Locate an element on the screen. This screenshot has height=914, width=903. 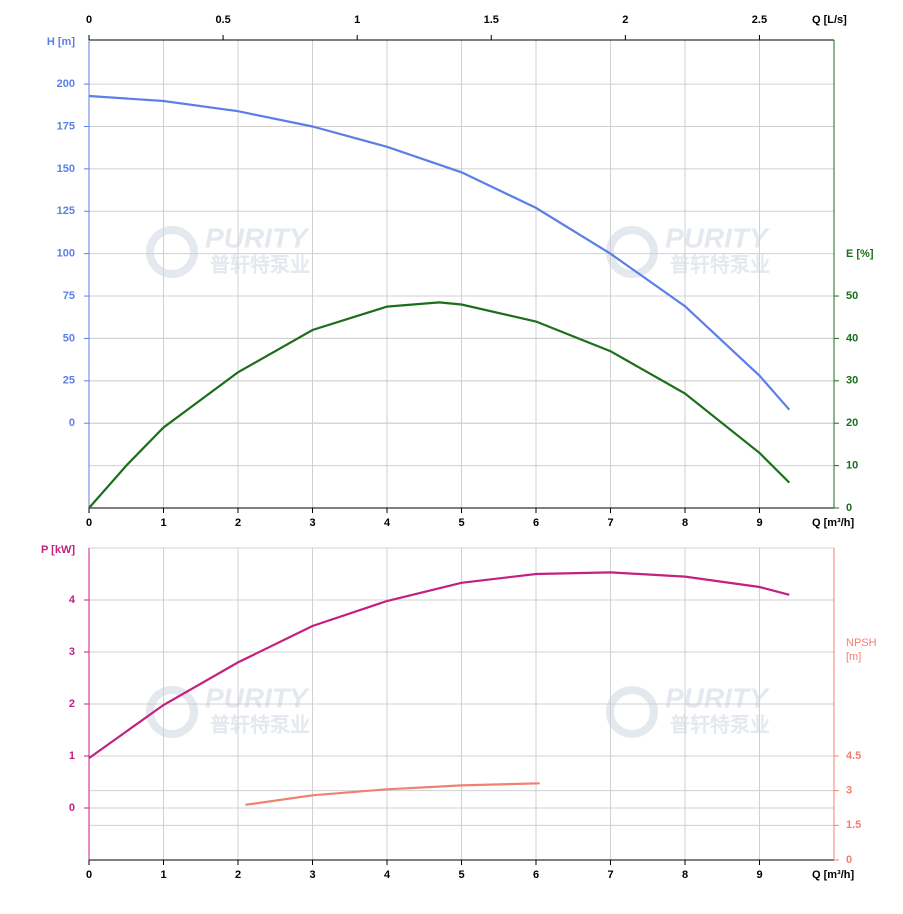
y-tick-label: 4 is located at coordinates (72, 600).